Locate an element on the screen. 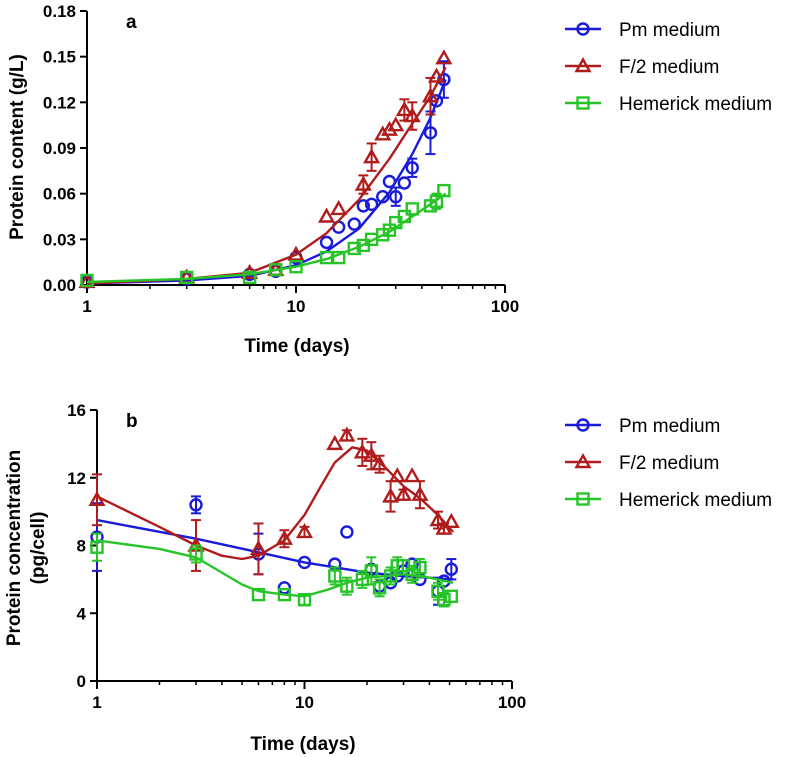  panel-a-legend-item: Pm medium is located at coordinates (642, 30).